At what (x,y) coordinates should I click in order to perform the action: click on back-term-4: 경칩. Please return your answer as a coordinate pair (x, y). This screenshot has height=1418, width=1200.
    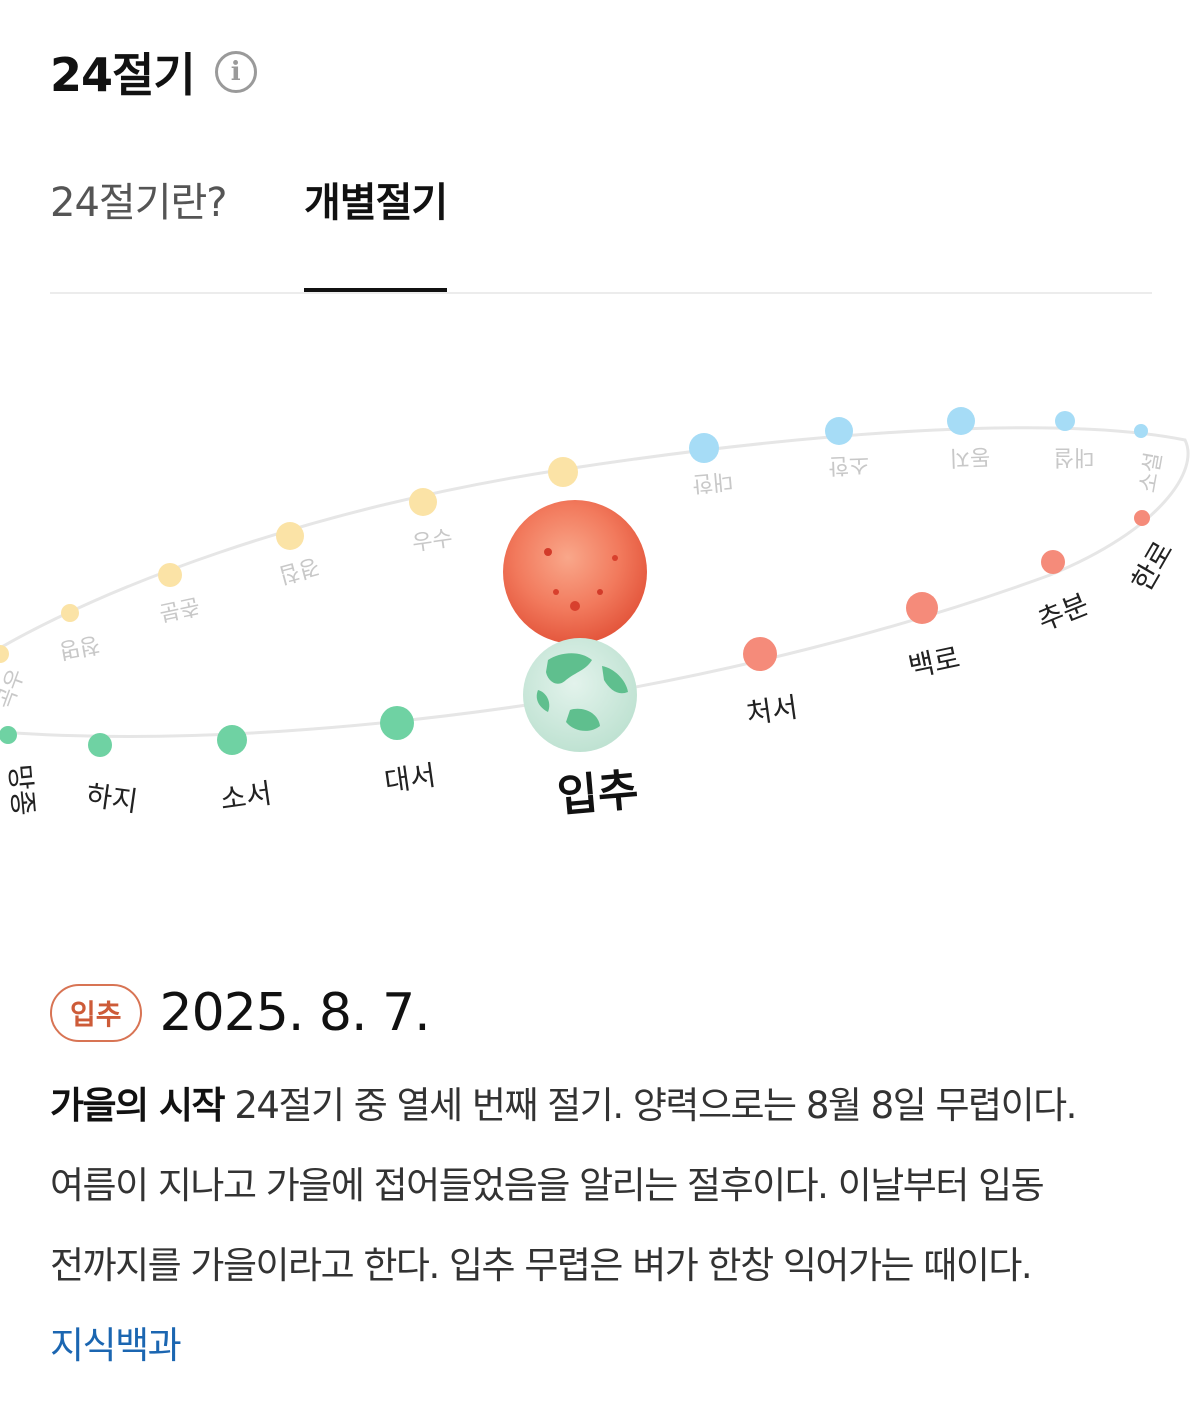
    Looking at the image, I should click on (299, 554).